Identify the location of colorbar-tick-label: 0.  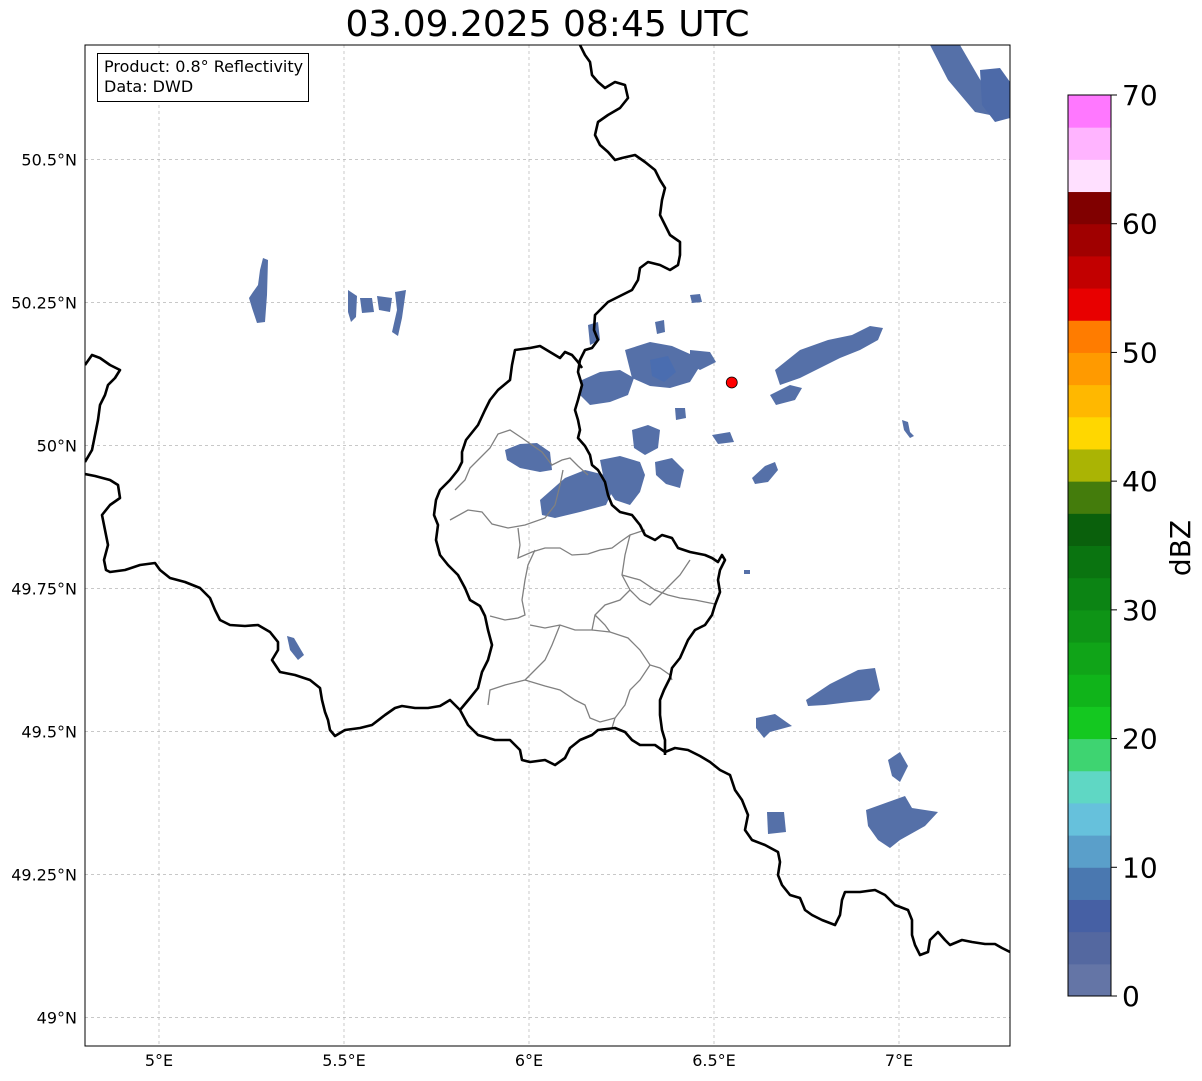
(1131, 996).